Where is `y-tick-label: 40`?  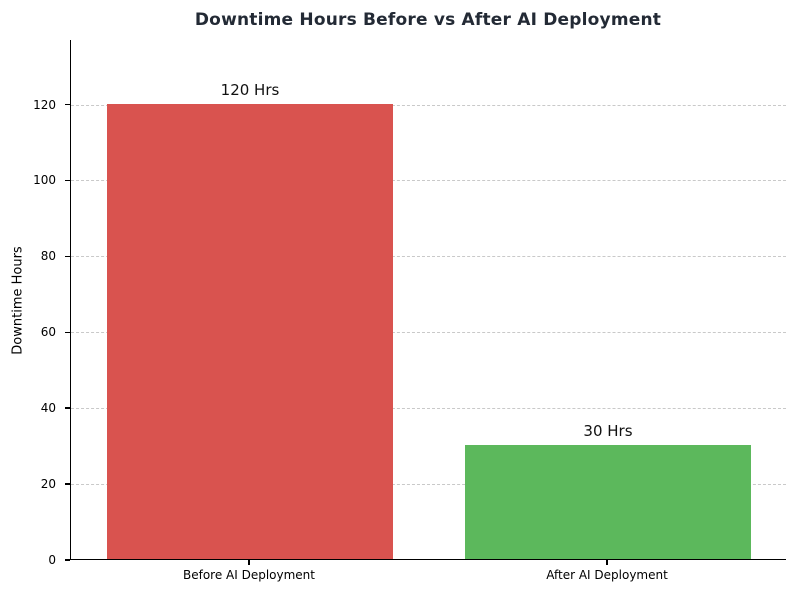
y-tick-label: 40 is located at coordinates (48, 408).